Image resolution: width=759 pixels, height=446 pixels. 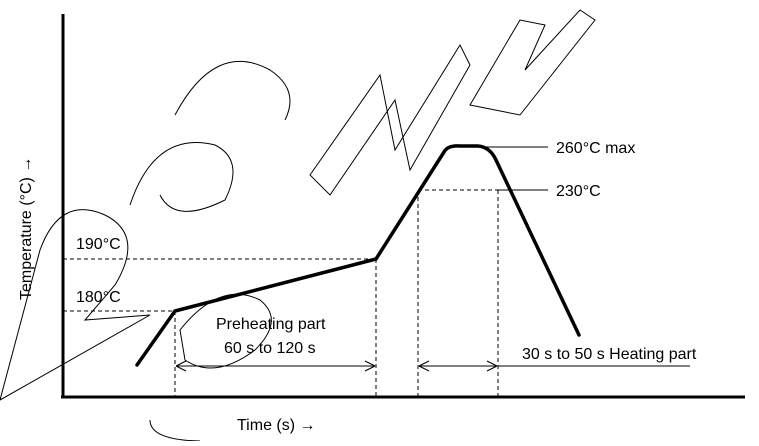 I want to click on label-preheating-part: Preheating part, so click(x=271, y=324).